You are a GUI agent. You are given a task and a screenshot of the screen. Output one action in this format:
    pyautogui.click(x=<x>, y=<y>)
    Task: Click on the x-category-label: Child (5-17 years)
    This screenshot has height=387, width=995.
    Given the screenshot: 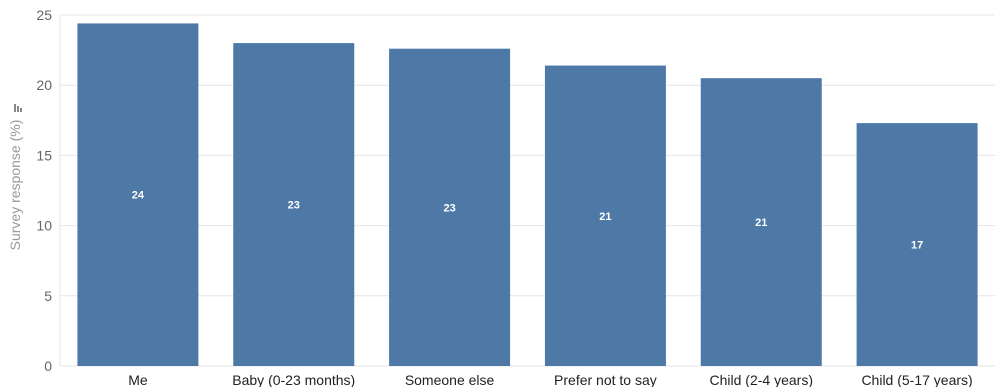 What is the action you would take?
    pyautogui.click(x=916, y=379)
    